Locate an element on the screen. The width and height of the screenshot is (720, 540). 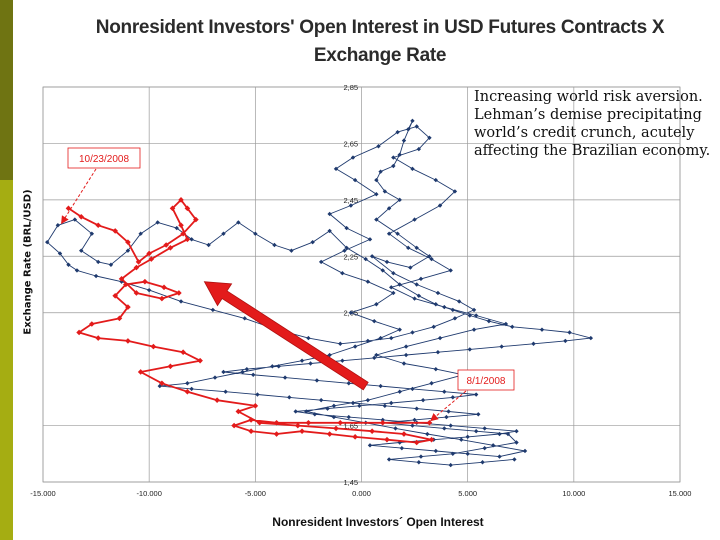
x-axis-label: Nonresident Investors´ Open Interest is located at coordinates (378, 522).